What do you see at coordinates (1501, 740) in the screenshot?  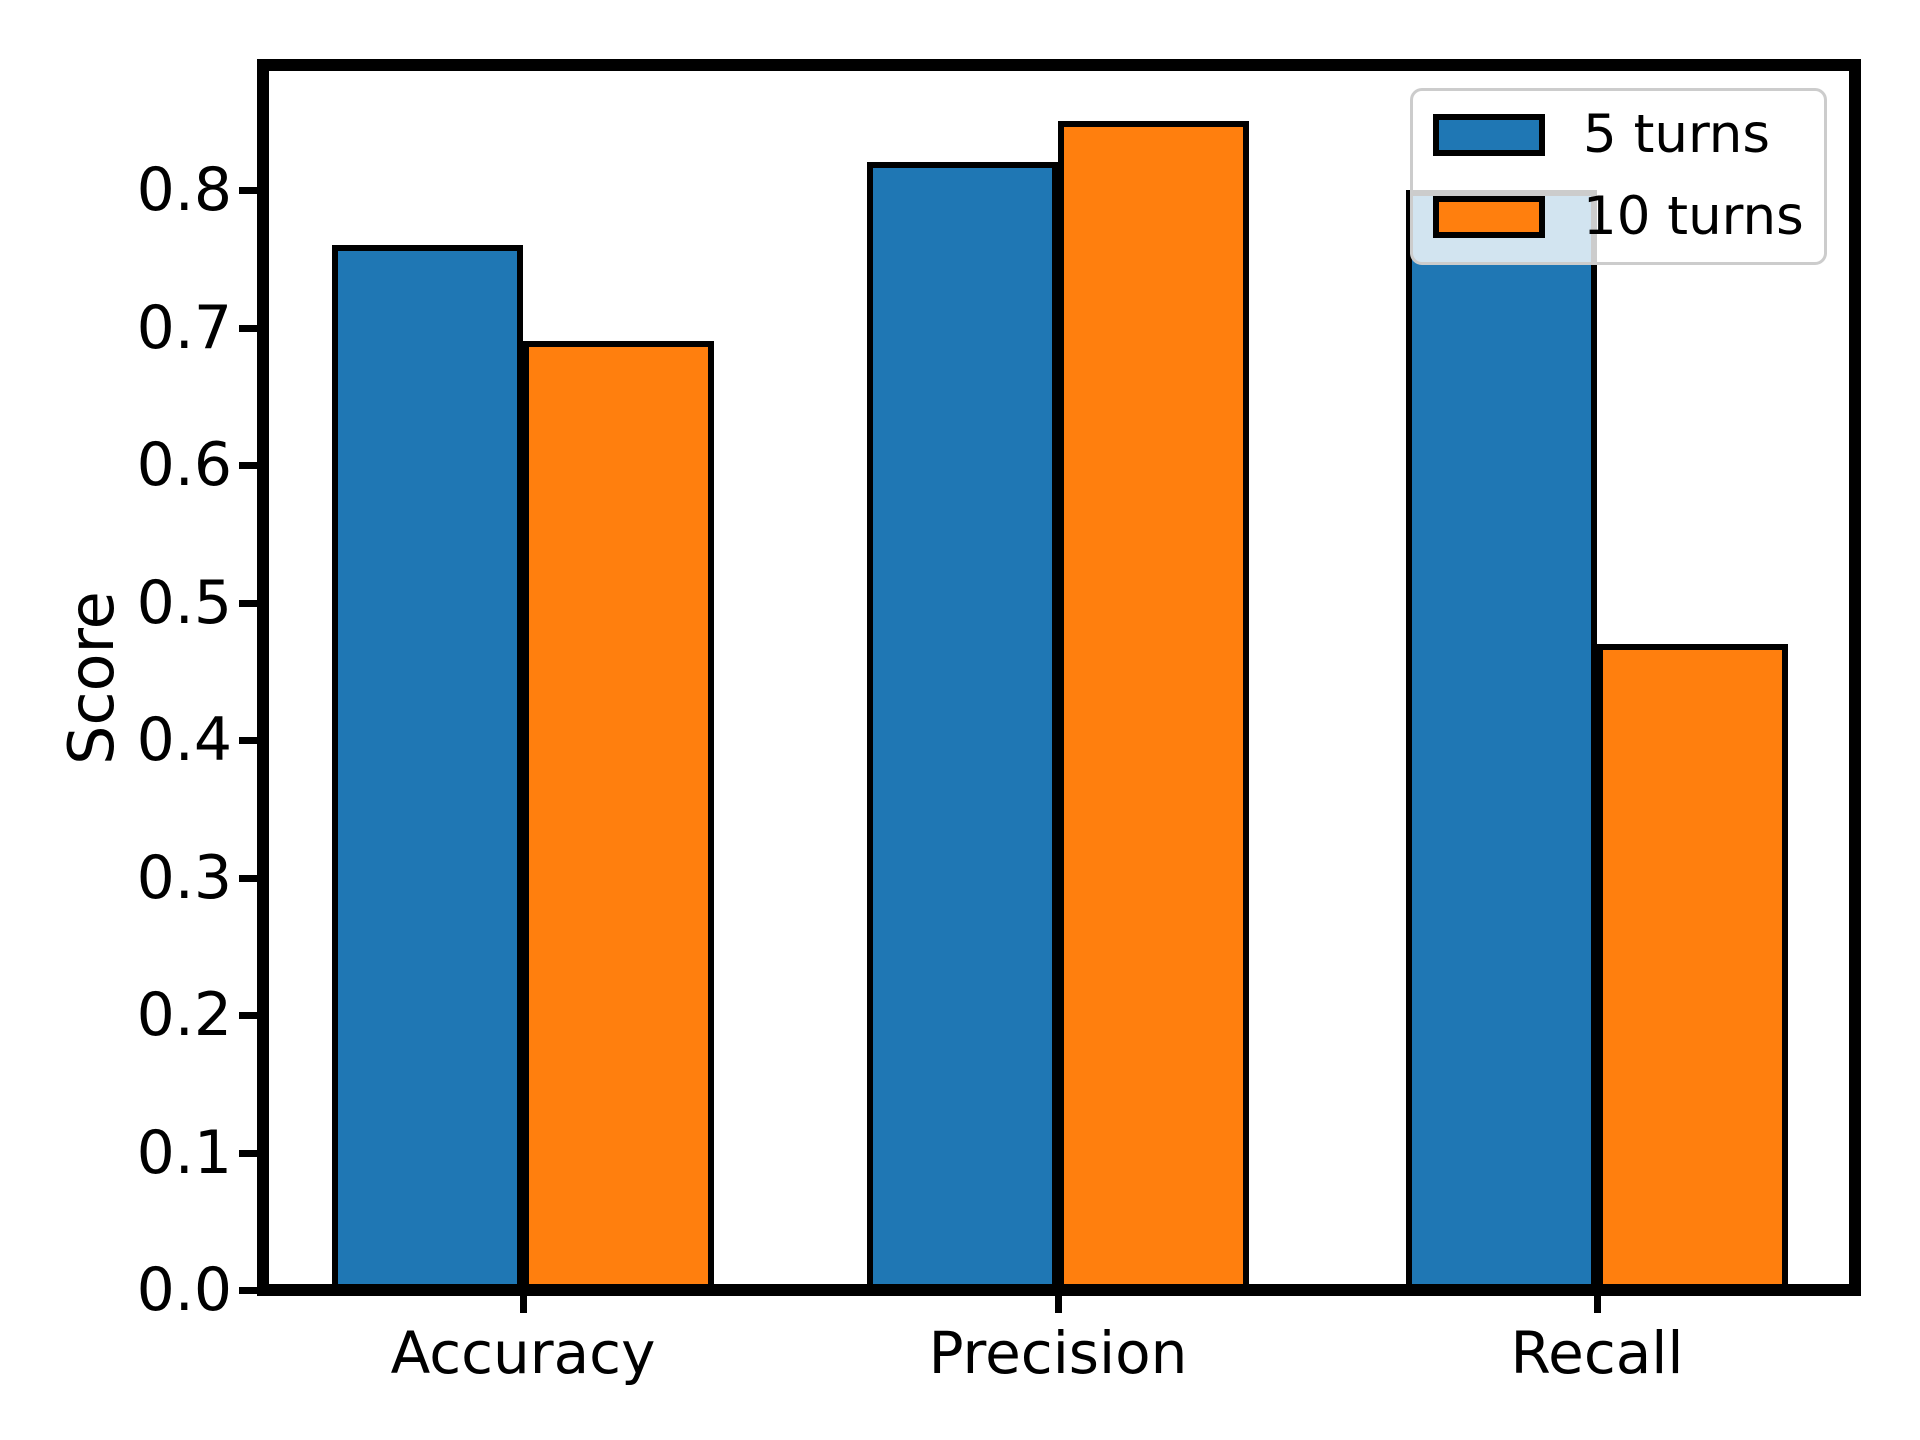 I see `bar-5-turns-recall` at bounding box center [1501, 740].